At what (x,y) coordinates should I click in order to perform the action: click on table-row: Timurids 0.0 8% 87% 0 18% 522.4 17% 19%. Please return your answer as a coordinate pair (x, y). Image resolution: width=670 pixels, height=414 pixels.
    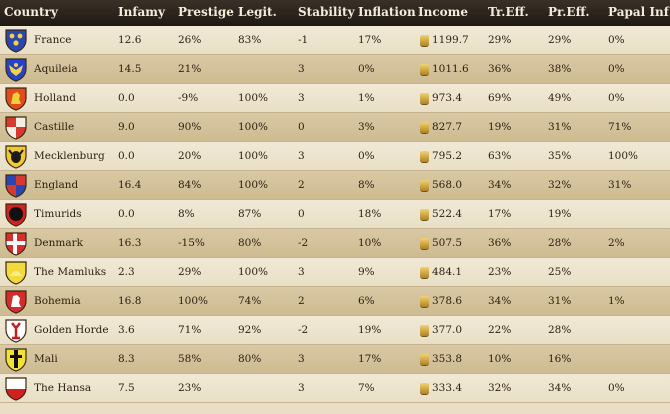
    Looking at the image, I should click on (335, 214).